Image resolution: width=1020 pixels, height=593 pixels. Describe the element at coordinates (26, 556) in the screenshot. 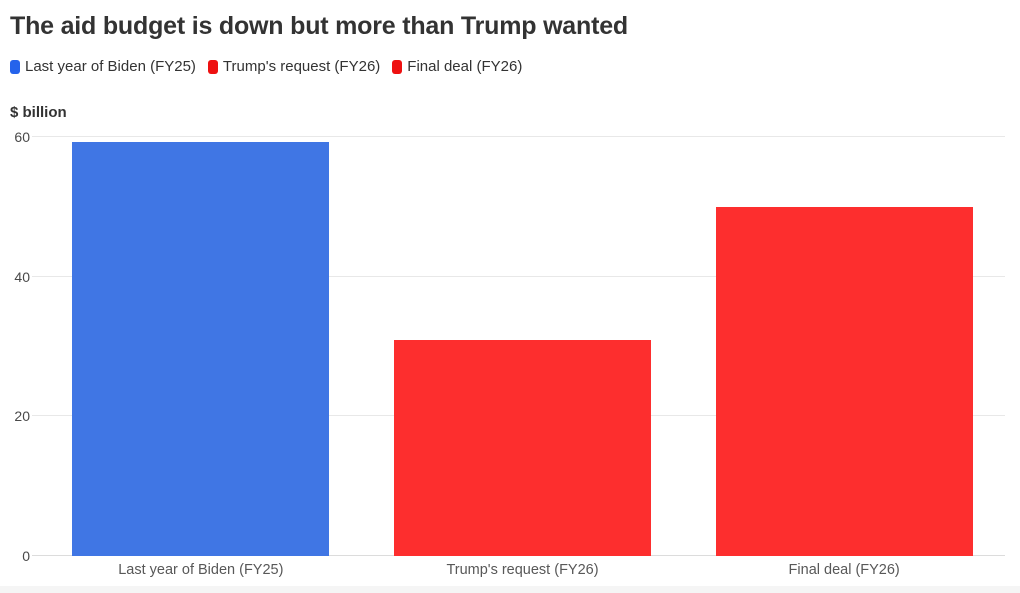

I see `y-tick-label-0: 0` at that location.